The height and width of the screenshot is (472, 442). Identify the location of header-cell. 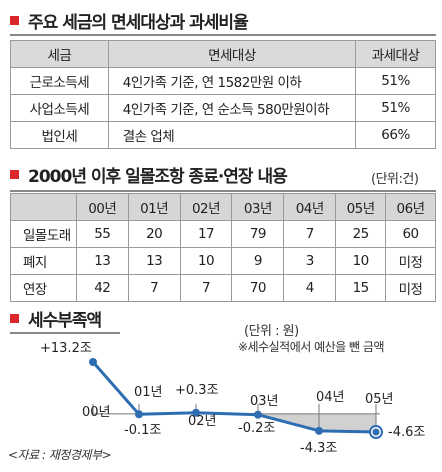
(43, 207).